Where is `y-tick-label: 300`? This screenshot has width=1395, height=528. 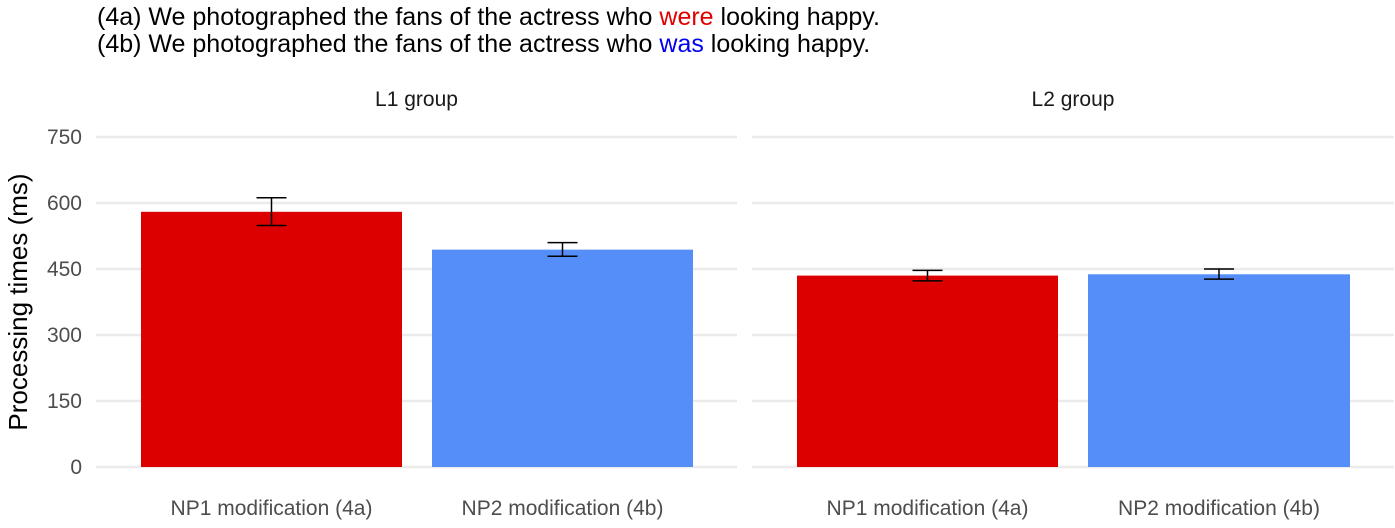
y-tick-label: 300 is located at coordinates (64, 335).